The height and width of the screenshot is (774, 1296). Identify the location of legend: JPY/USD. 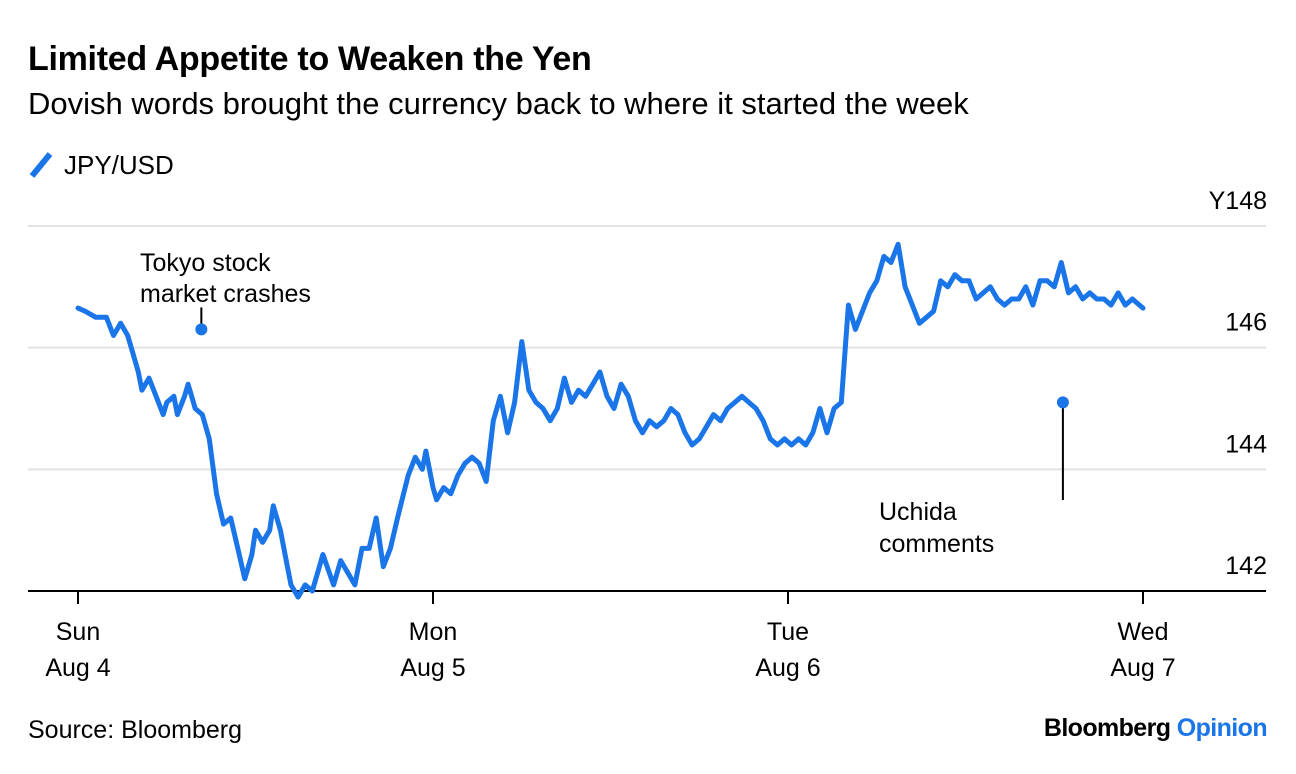
(101, 165).